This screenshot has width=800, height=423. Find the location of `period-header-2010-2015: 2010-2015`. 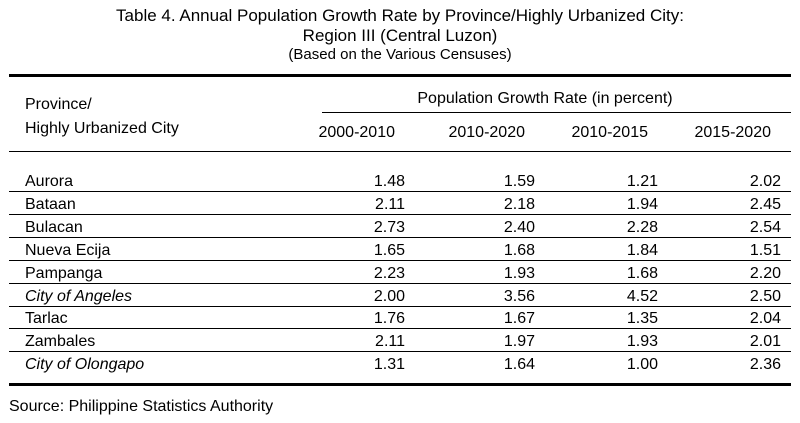

period-header-2010-2015: 2010-2015 is located at coordinates (609, 132).